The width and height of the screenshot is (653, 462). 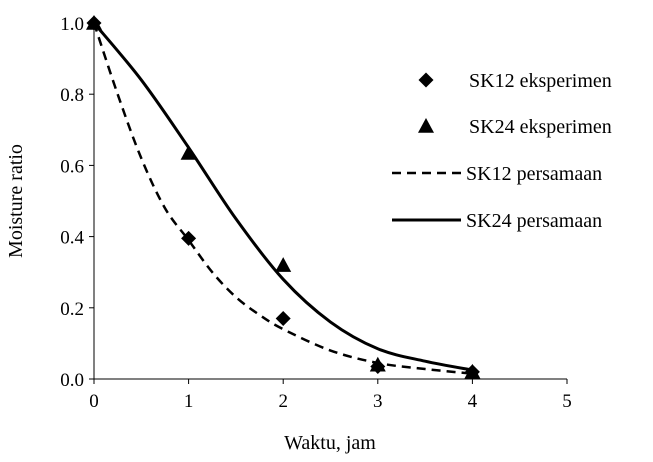 What do you see at coordinates (540, 81) in the screenshot?
I see `legend-label-sk12-eksperimen: SK12 eksperimen` at bounding box center [540, 81].